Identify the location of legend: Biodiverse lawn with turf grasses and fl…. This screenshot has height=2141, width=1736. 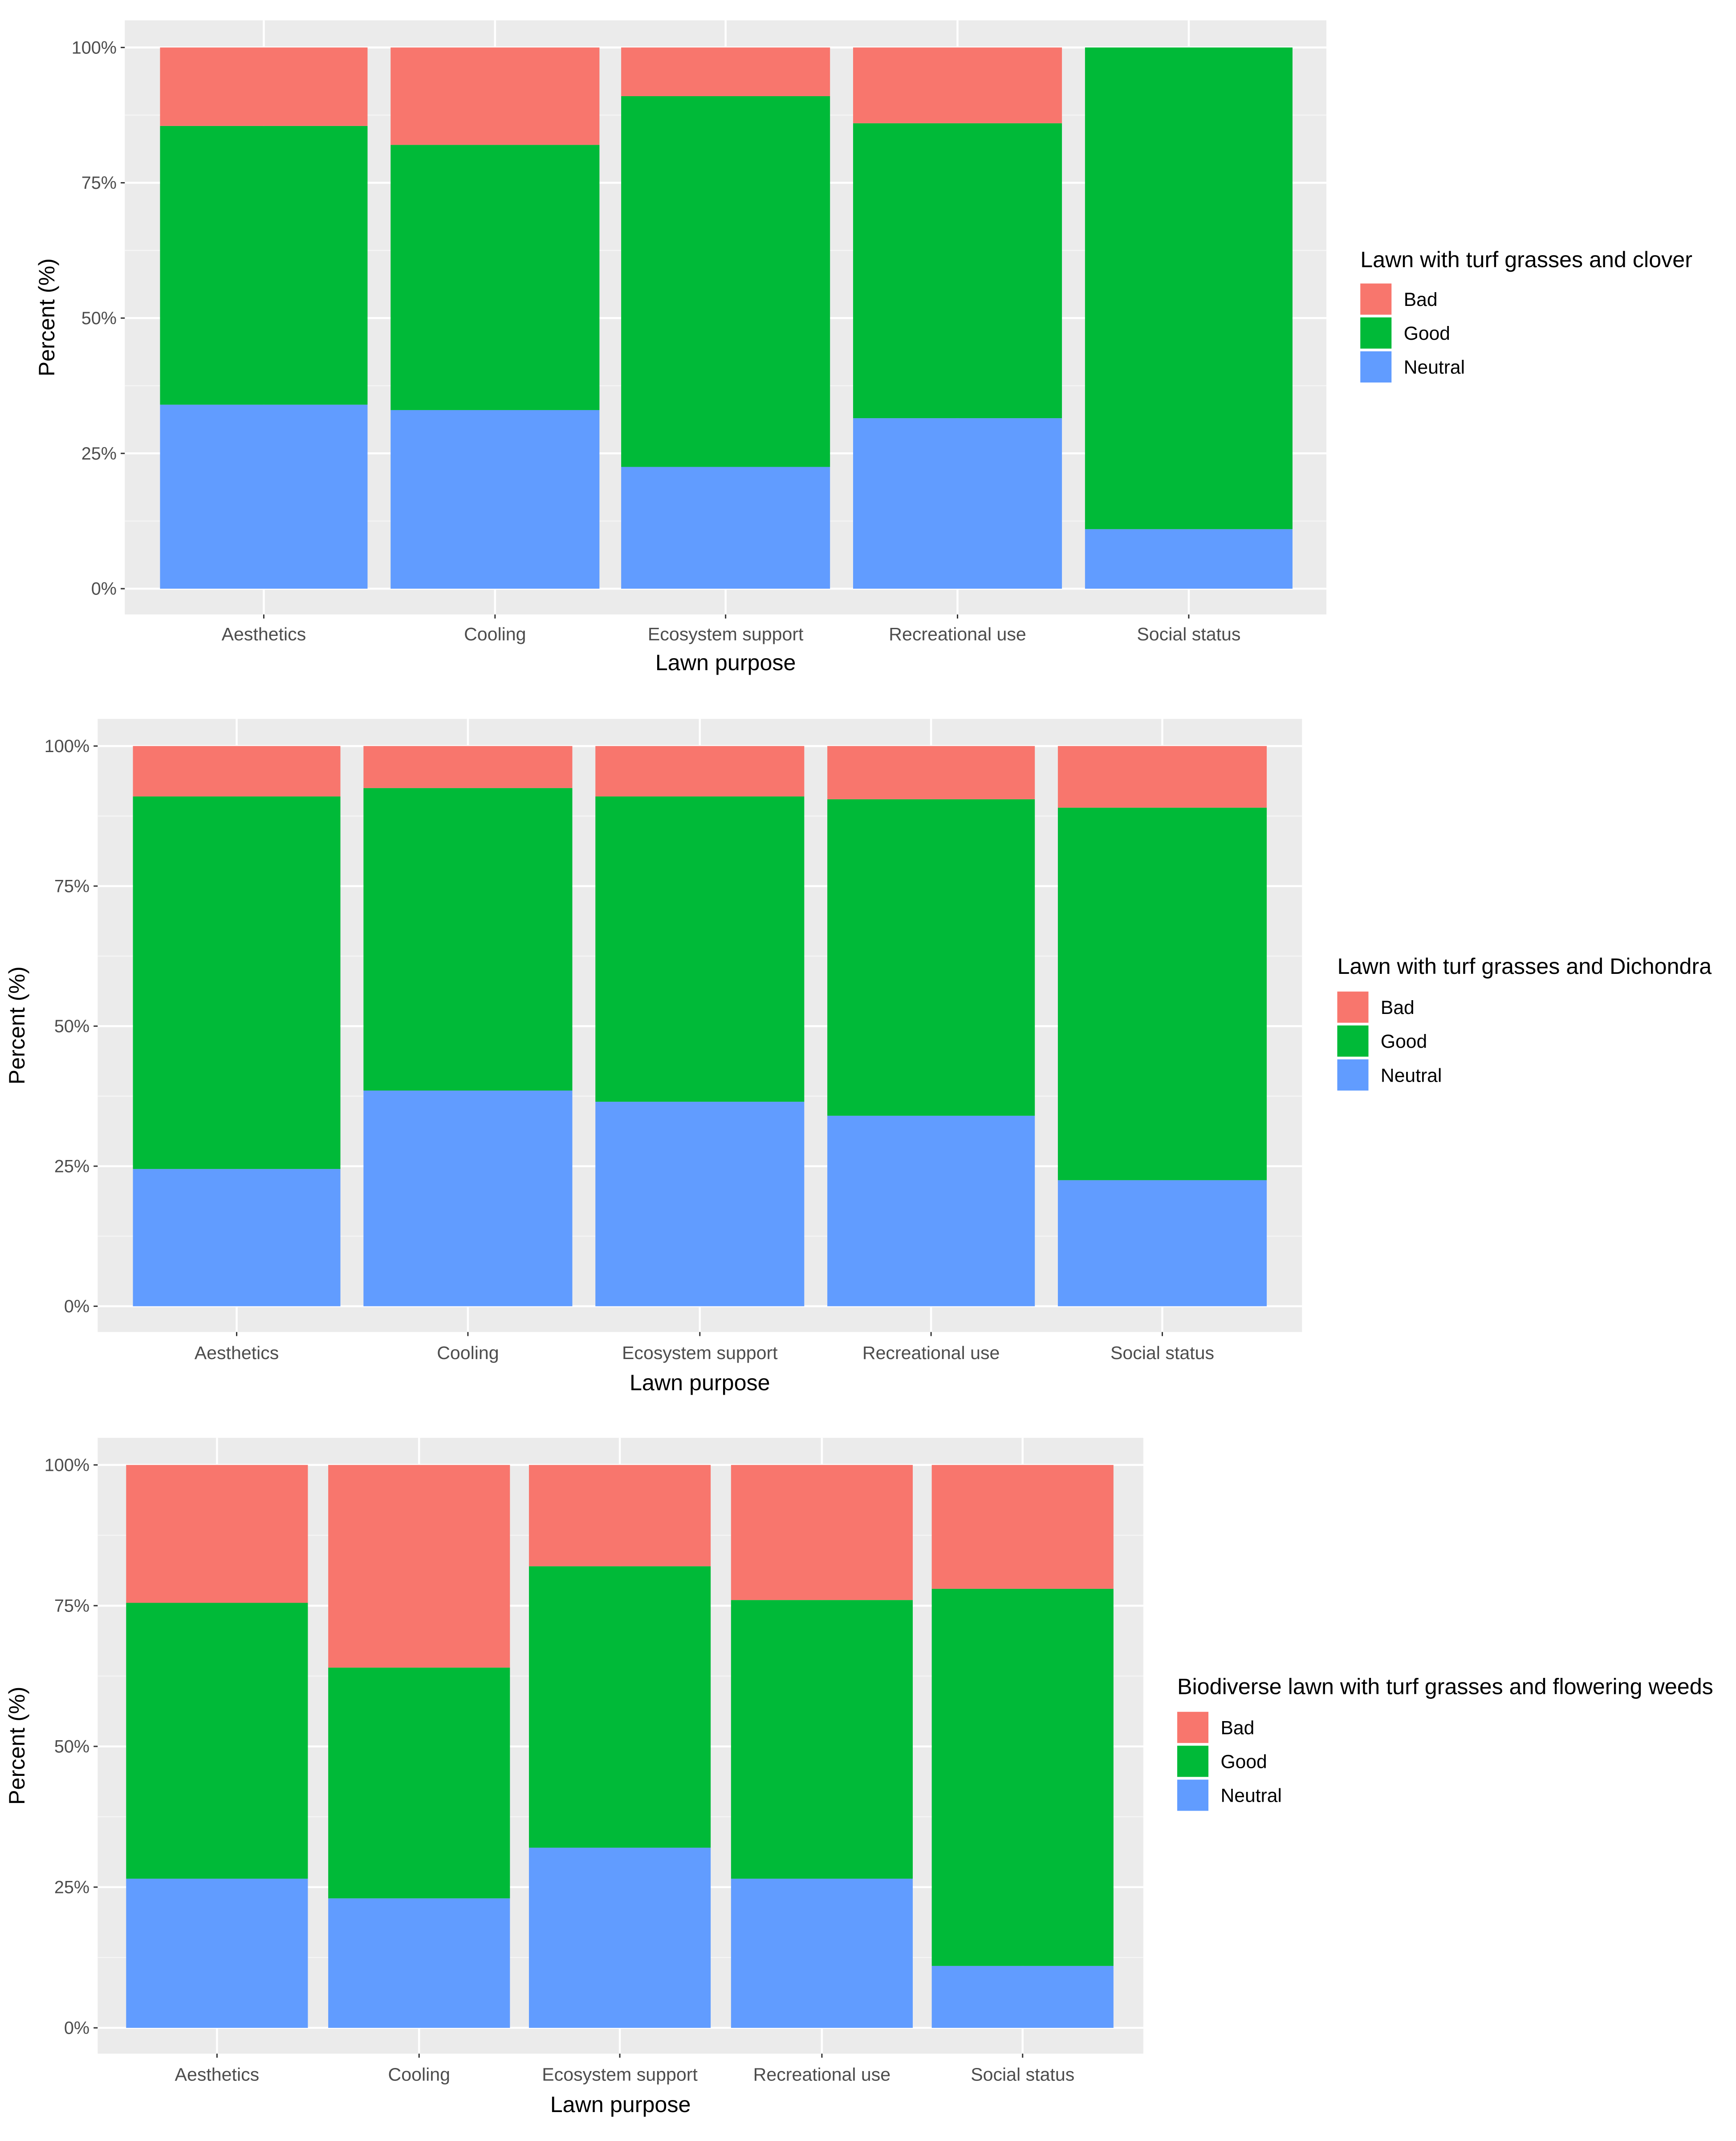
(1445, 1742).